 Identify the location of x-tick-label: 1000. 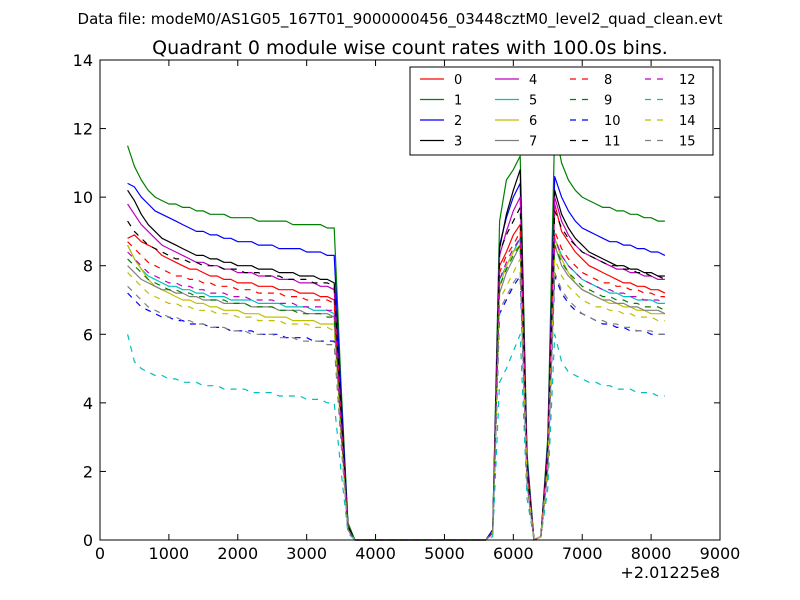
(169, 553).